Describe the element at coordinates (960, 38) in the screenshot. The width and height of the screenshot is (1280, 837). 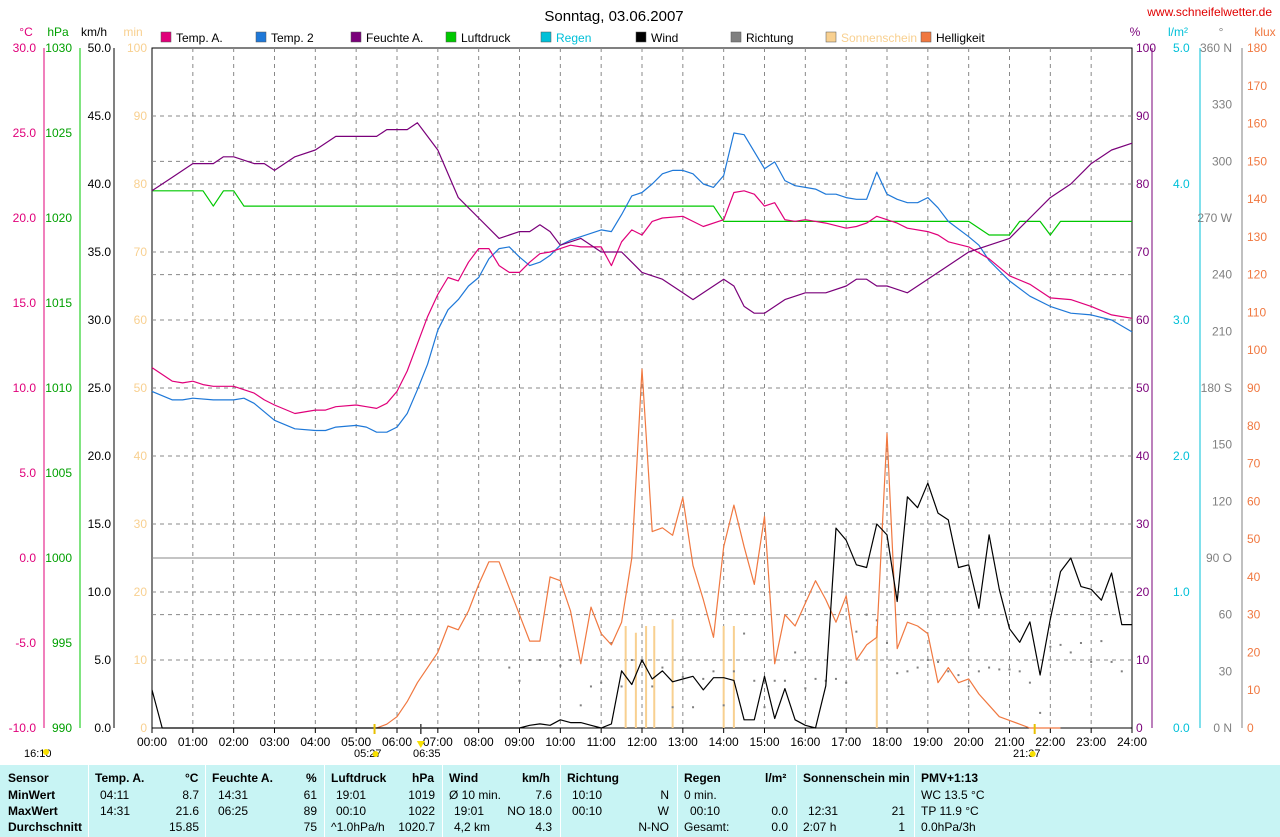
I see `legend-label: Helligkeit` at that location.